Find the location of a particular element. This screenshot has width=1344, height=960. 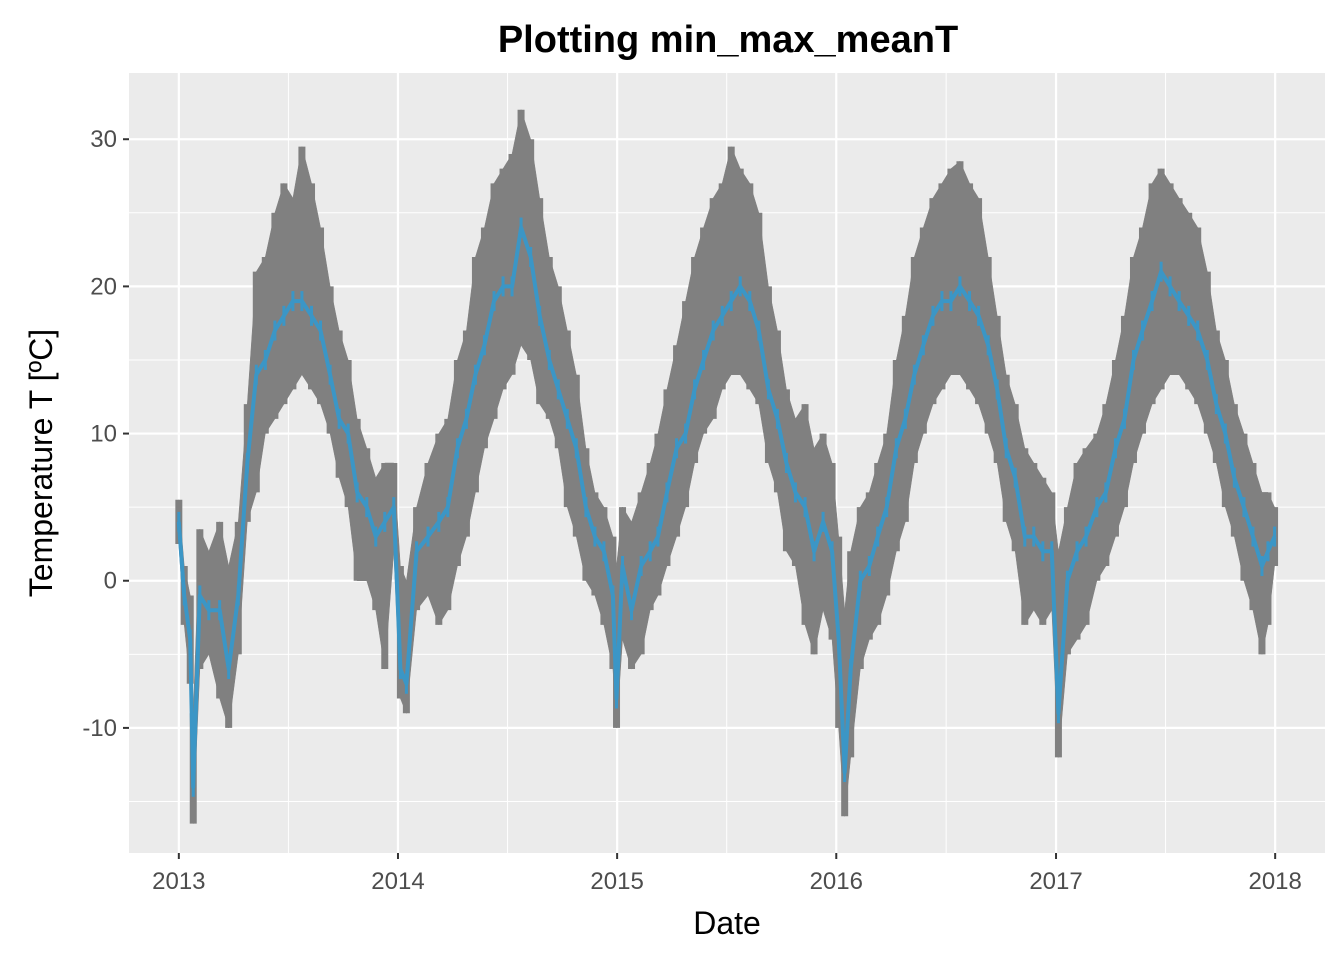

x-axis-title: Date is located at coordinates (727, 923).